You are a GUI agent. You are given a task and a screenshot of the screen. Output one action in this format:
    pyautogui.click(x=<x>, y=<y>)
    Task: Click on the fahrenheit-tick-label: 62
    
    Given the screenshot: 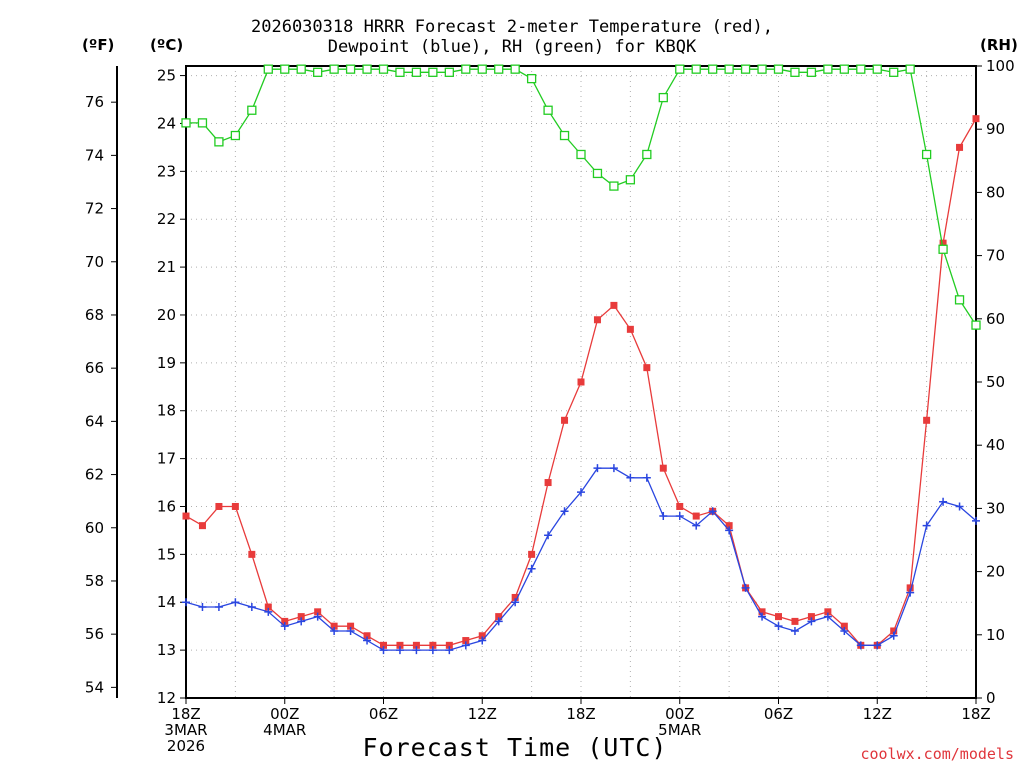 What is the action you would take?
    pyautogui.click(x=94, y=475)
    